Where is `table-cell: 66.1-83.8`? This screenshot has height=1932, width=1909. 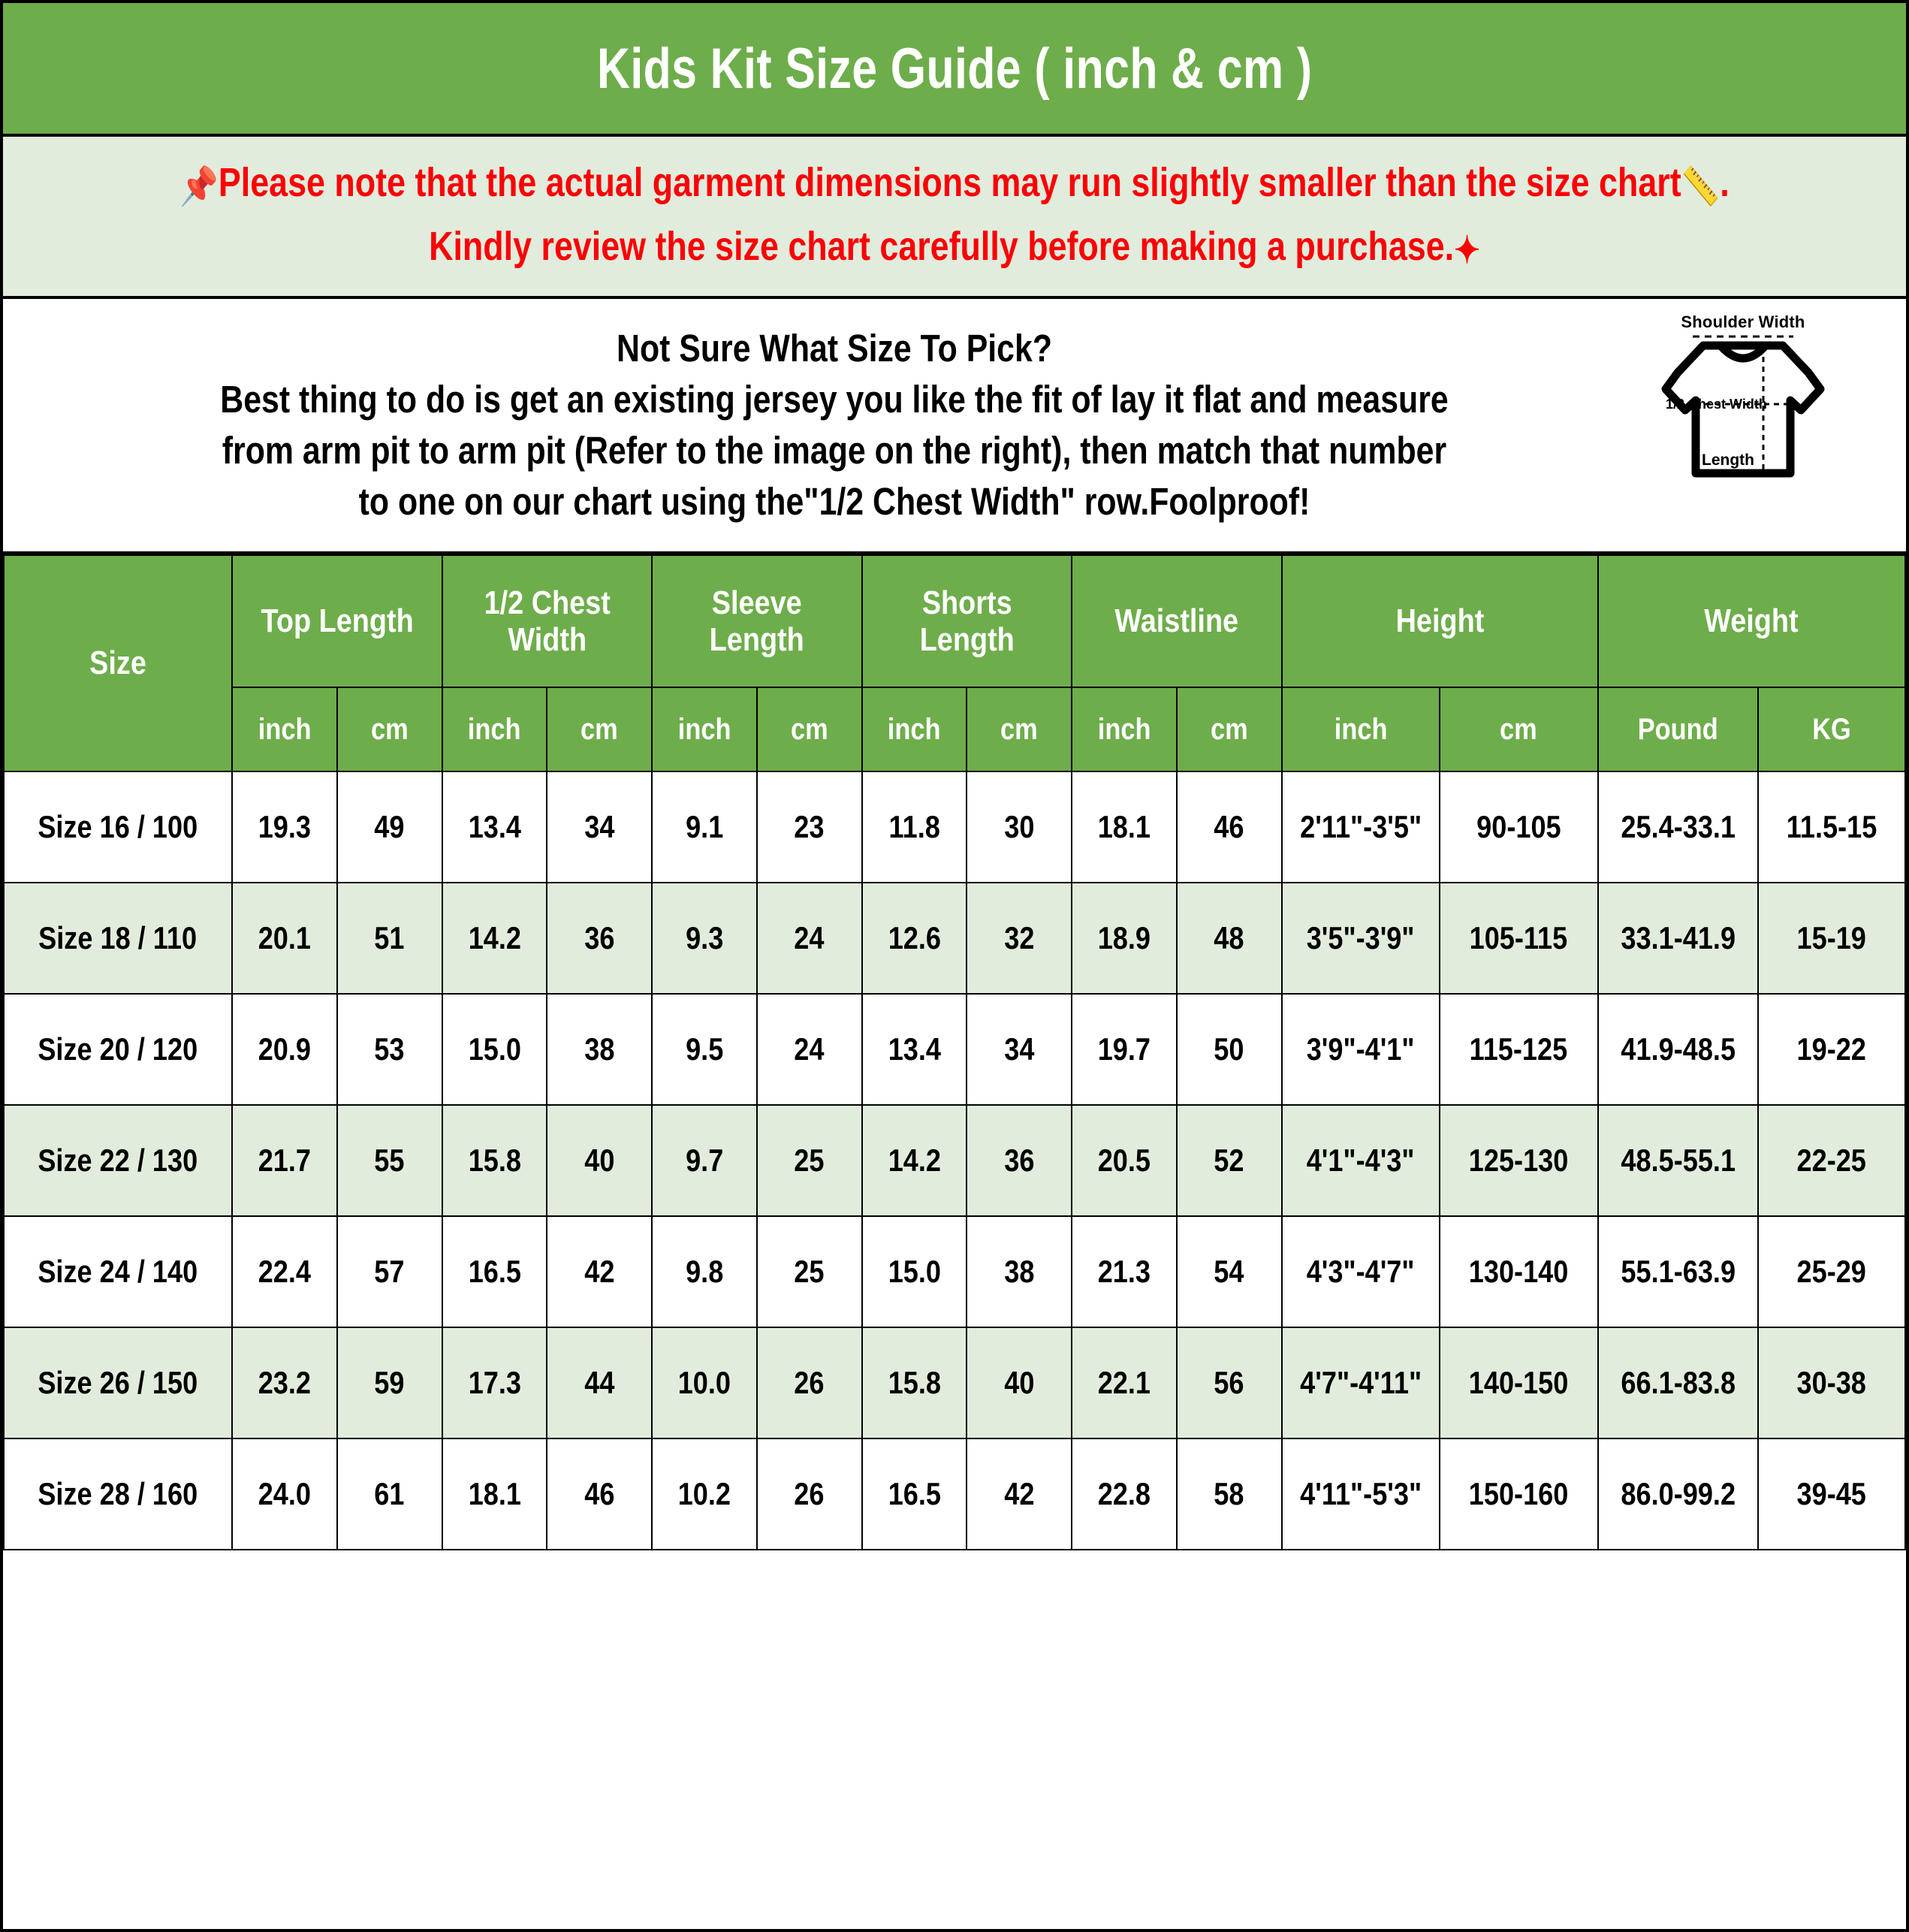 table-cell: 66.1-83.8 is located at coordinates (1678, 1383).